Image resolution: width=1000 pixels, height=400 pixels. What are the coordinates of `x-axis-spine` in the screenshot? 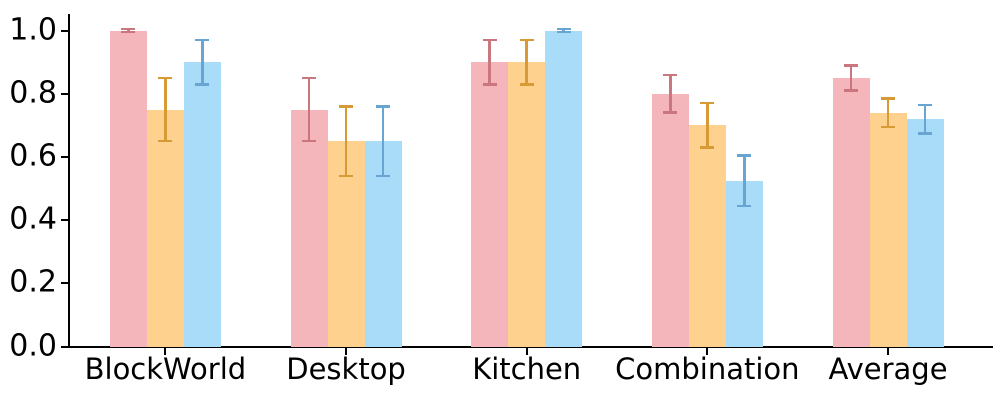 It's located at (530, 346).